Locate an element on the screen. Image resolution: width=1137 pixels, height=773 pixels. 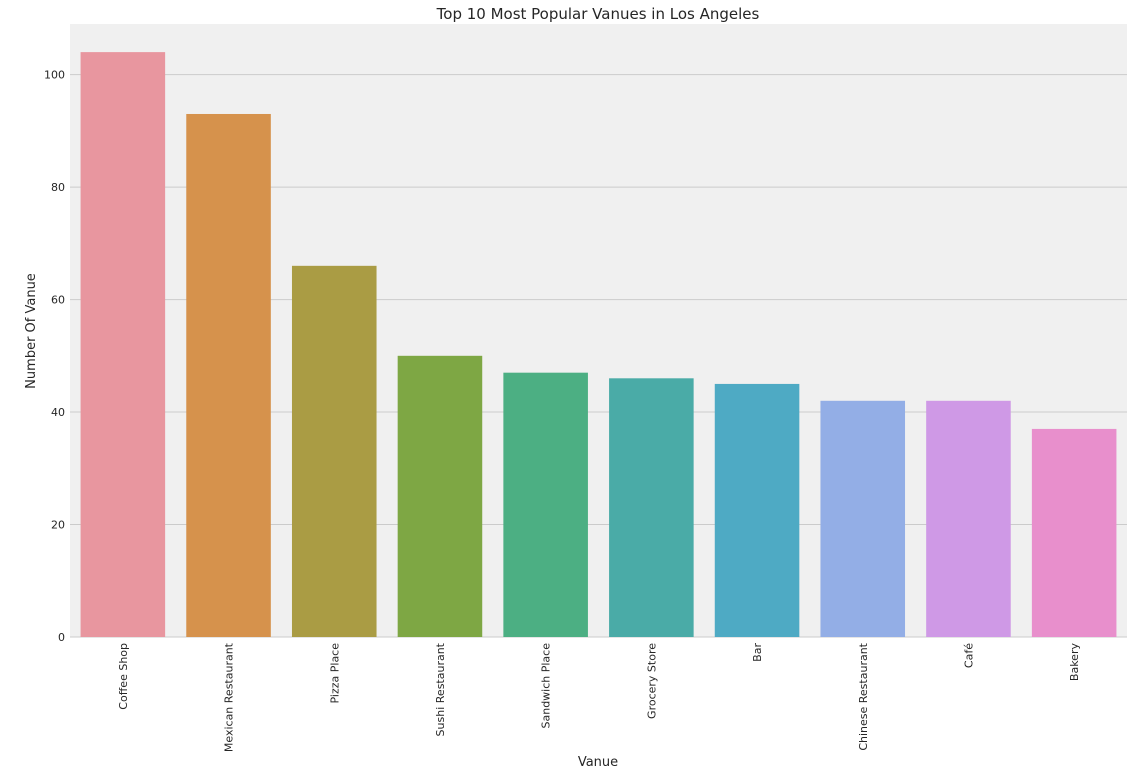
bar-bakery is located at coordinates (1074, 532).